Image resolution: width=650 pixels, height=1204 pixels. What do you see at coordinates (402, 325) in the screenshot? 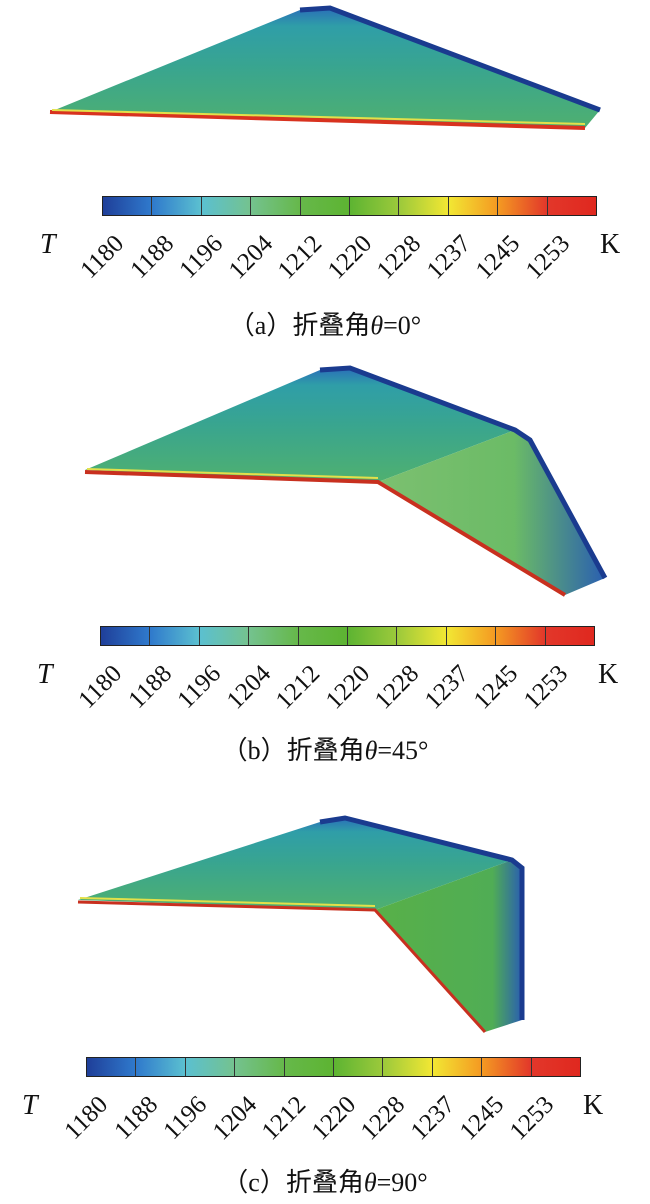
I see `caption-value: =0°` at bounding box center [402, 325].